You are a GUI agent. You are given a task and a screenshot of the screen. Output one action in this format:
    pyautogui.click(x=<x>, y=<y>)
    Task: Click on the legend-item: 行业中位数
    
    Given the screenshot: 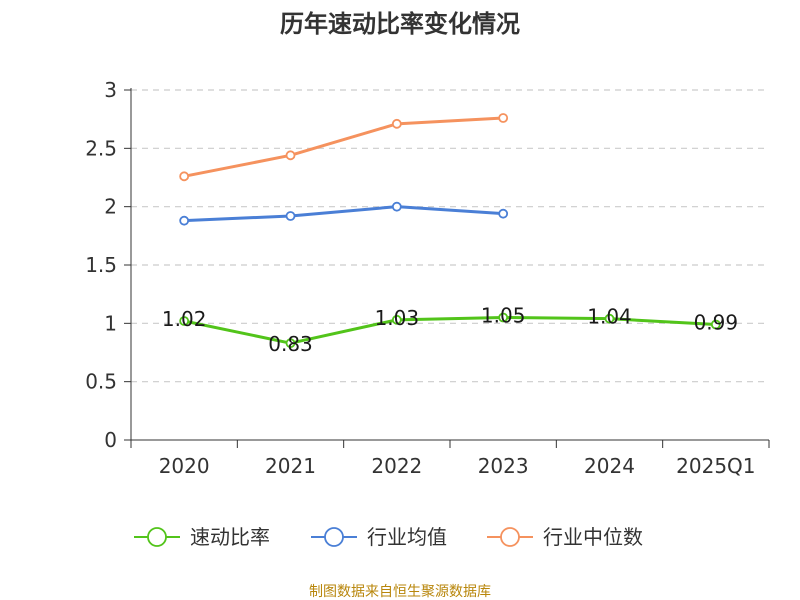 What is the action you would take?
    pyautogui.click(x=565, y=537)
    